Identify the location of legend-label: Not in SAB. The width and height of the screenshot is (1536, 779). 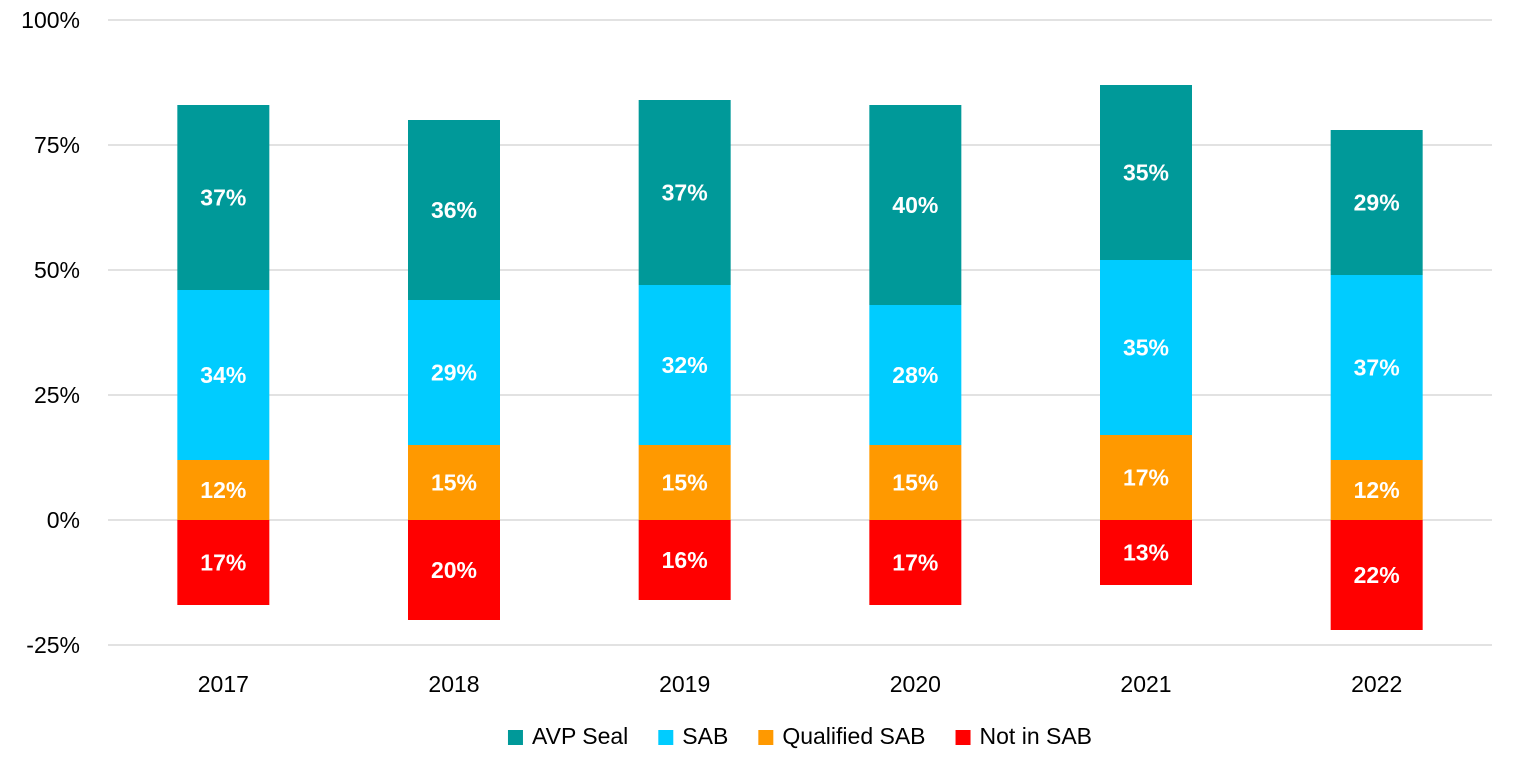
(1036, 736).